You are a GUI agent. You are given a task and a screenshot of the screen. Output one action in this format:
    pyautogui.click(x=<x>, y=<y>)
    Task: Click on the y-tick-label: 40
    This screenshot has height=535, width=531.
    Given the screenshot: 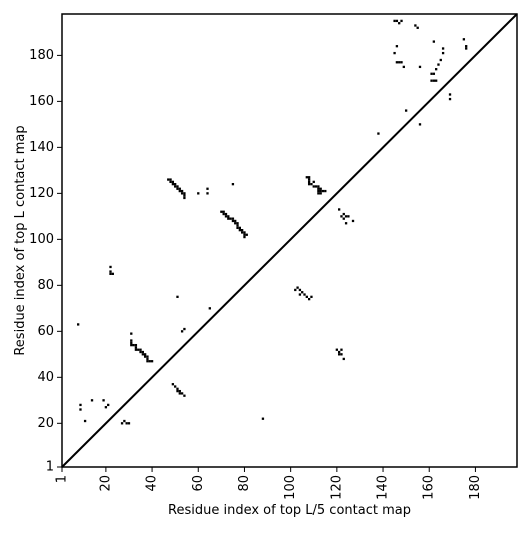 What is the action you would take?
    pyautogui.click(x=45, y=377)
    